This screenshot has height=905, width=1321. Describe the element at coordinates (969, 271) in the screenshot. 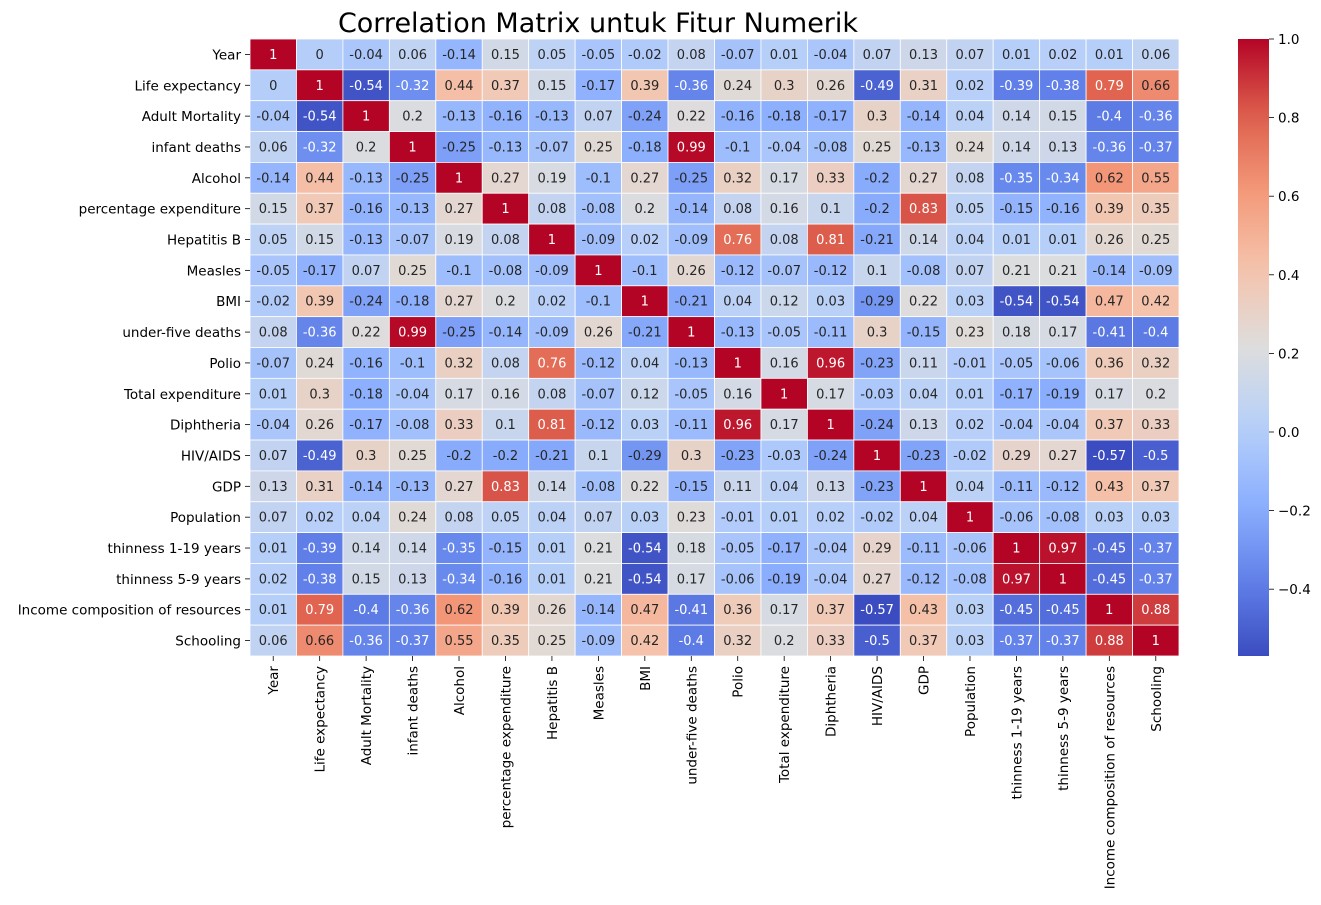

I see `cell-value-label: 0.07` at that location.